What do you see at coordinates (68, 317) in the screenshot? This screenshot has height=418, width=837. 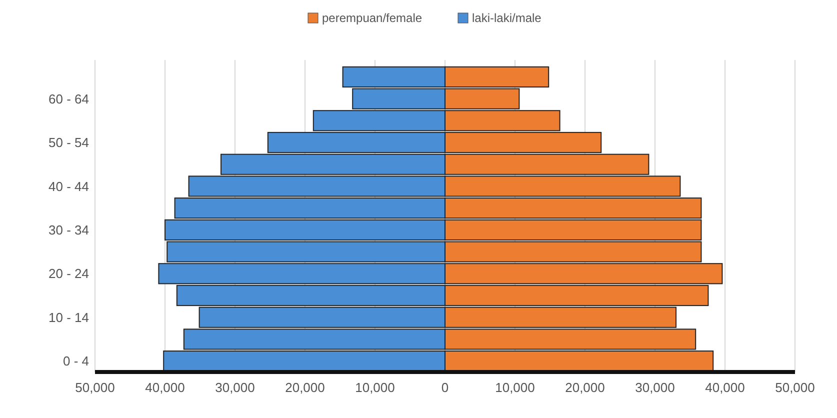 I see `y-tick-label: 10 - 14` at bounding box center [68, 317].